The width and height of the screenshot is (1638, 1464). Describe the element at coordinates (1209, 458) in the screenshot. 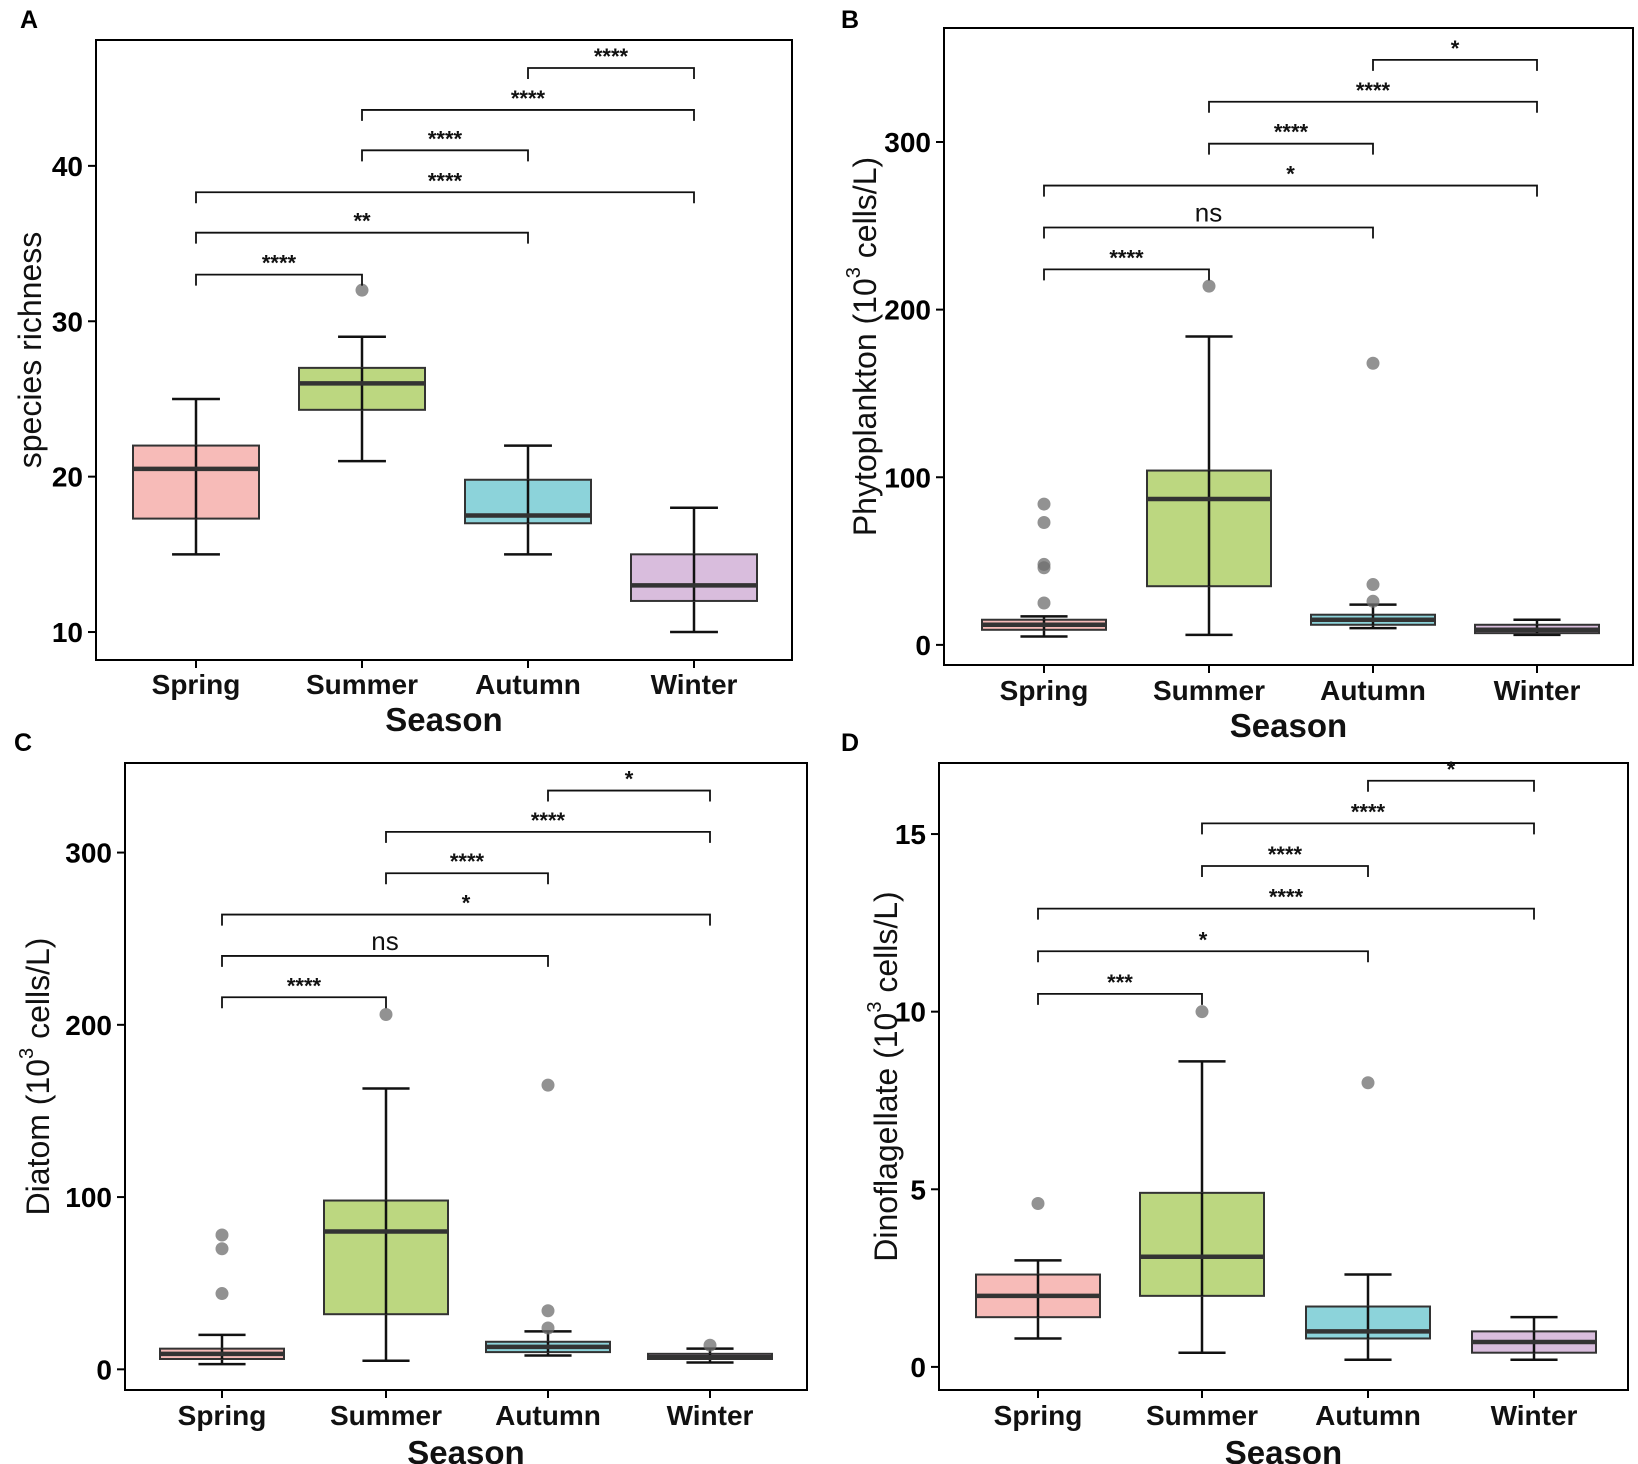

I see `box-summer` at that location.